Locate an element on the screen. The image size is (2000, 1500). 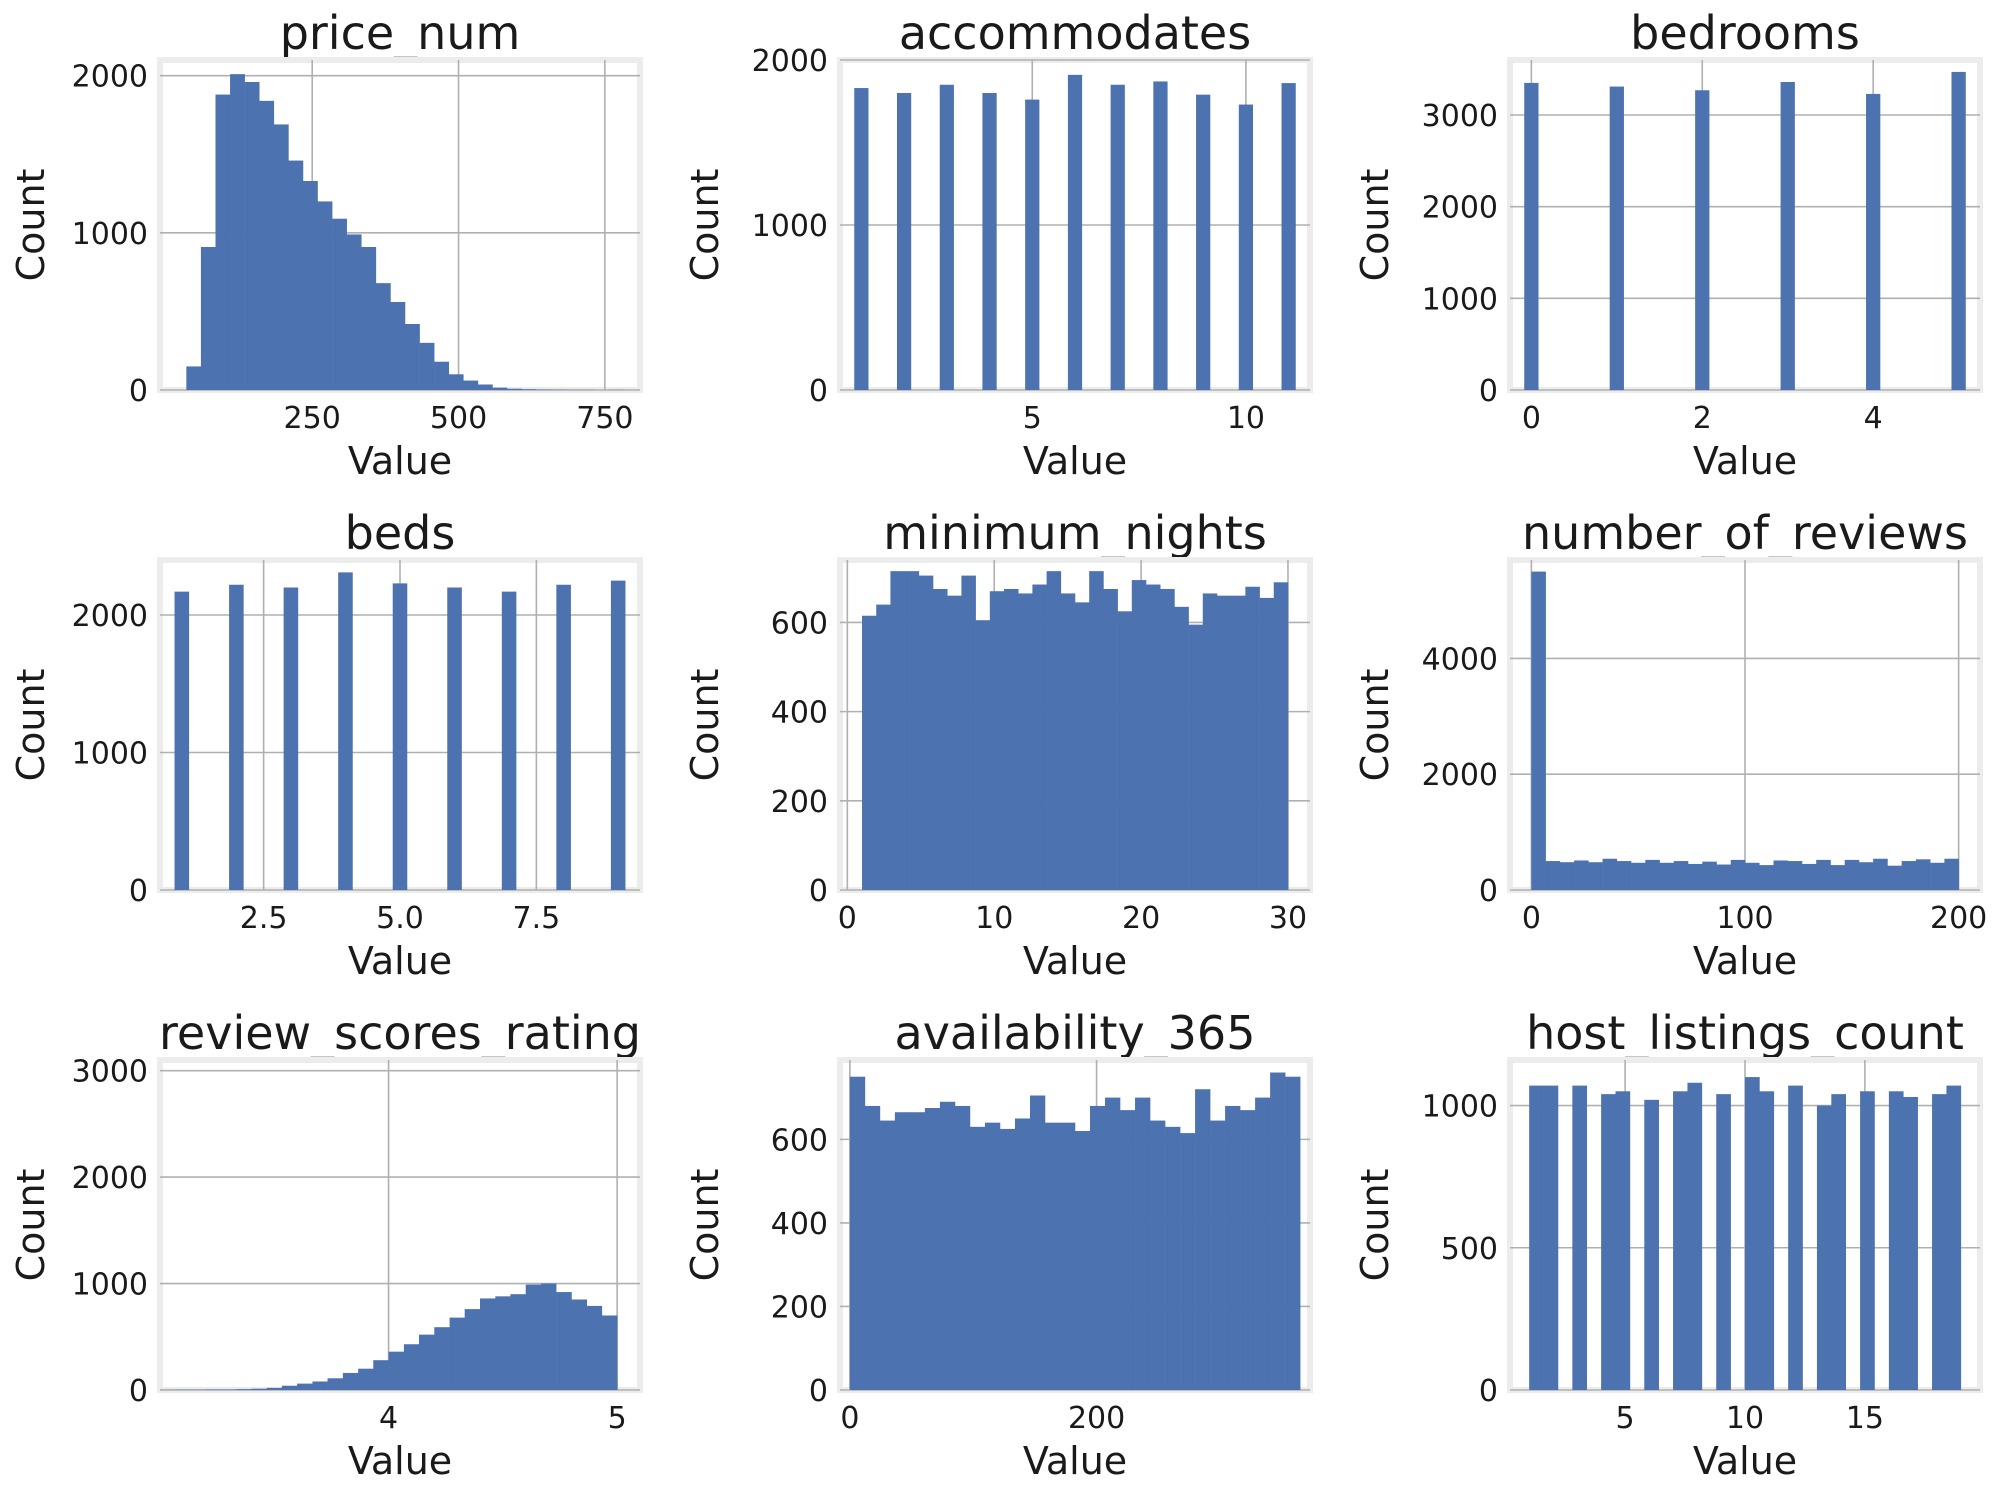
x-tick-label: 2 is located at coordinates (1702, 418).